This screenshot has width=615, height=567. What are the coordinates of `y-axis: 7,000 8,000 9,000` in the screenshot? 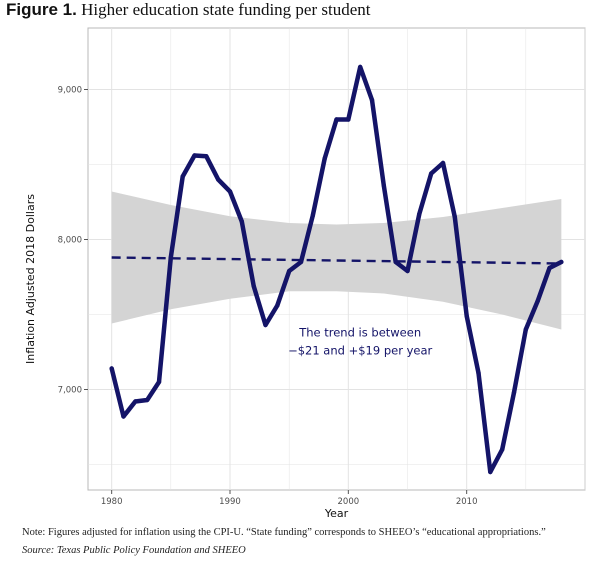 It's located at (73, 241).